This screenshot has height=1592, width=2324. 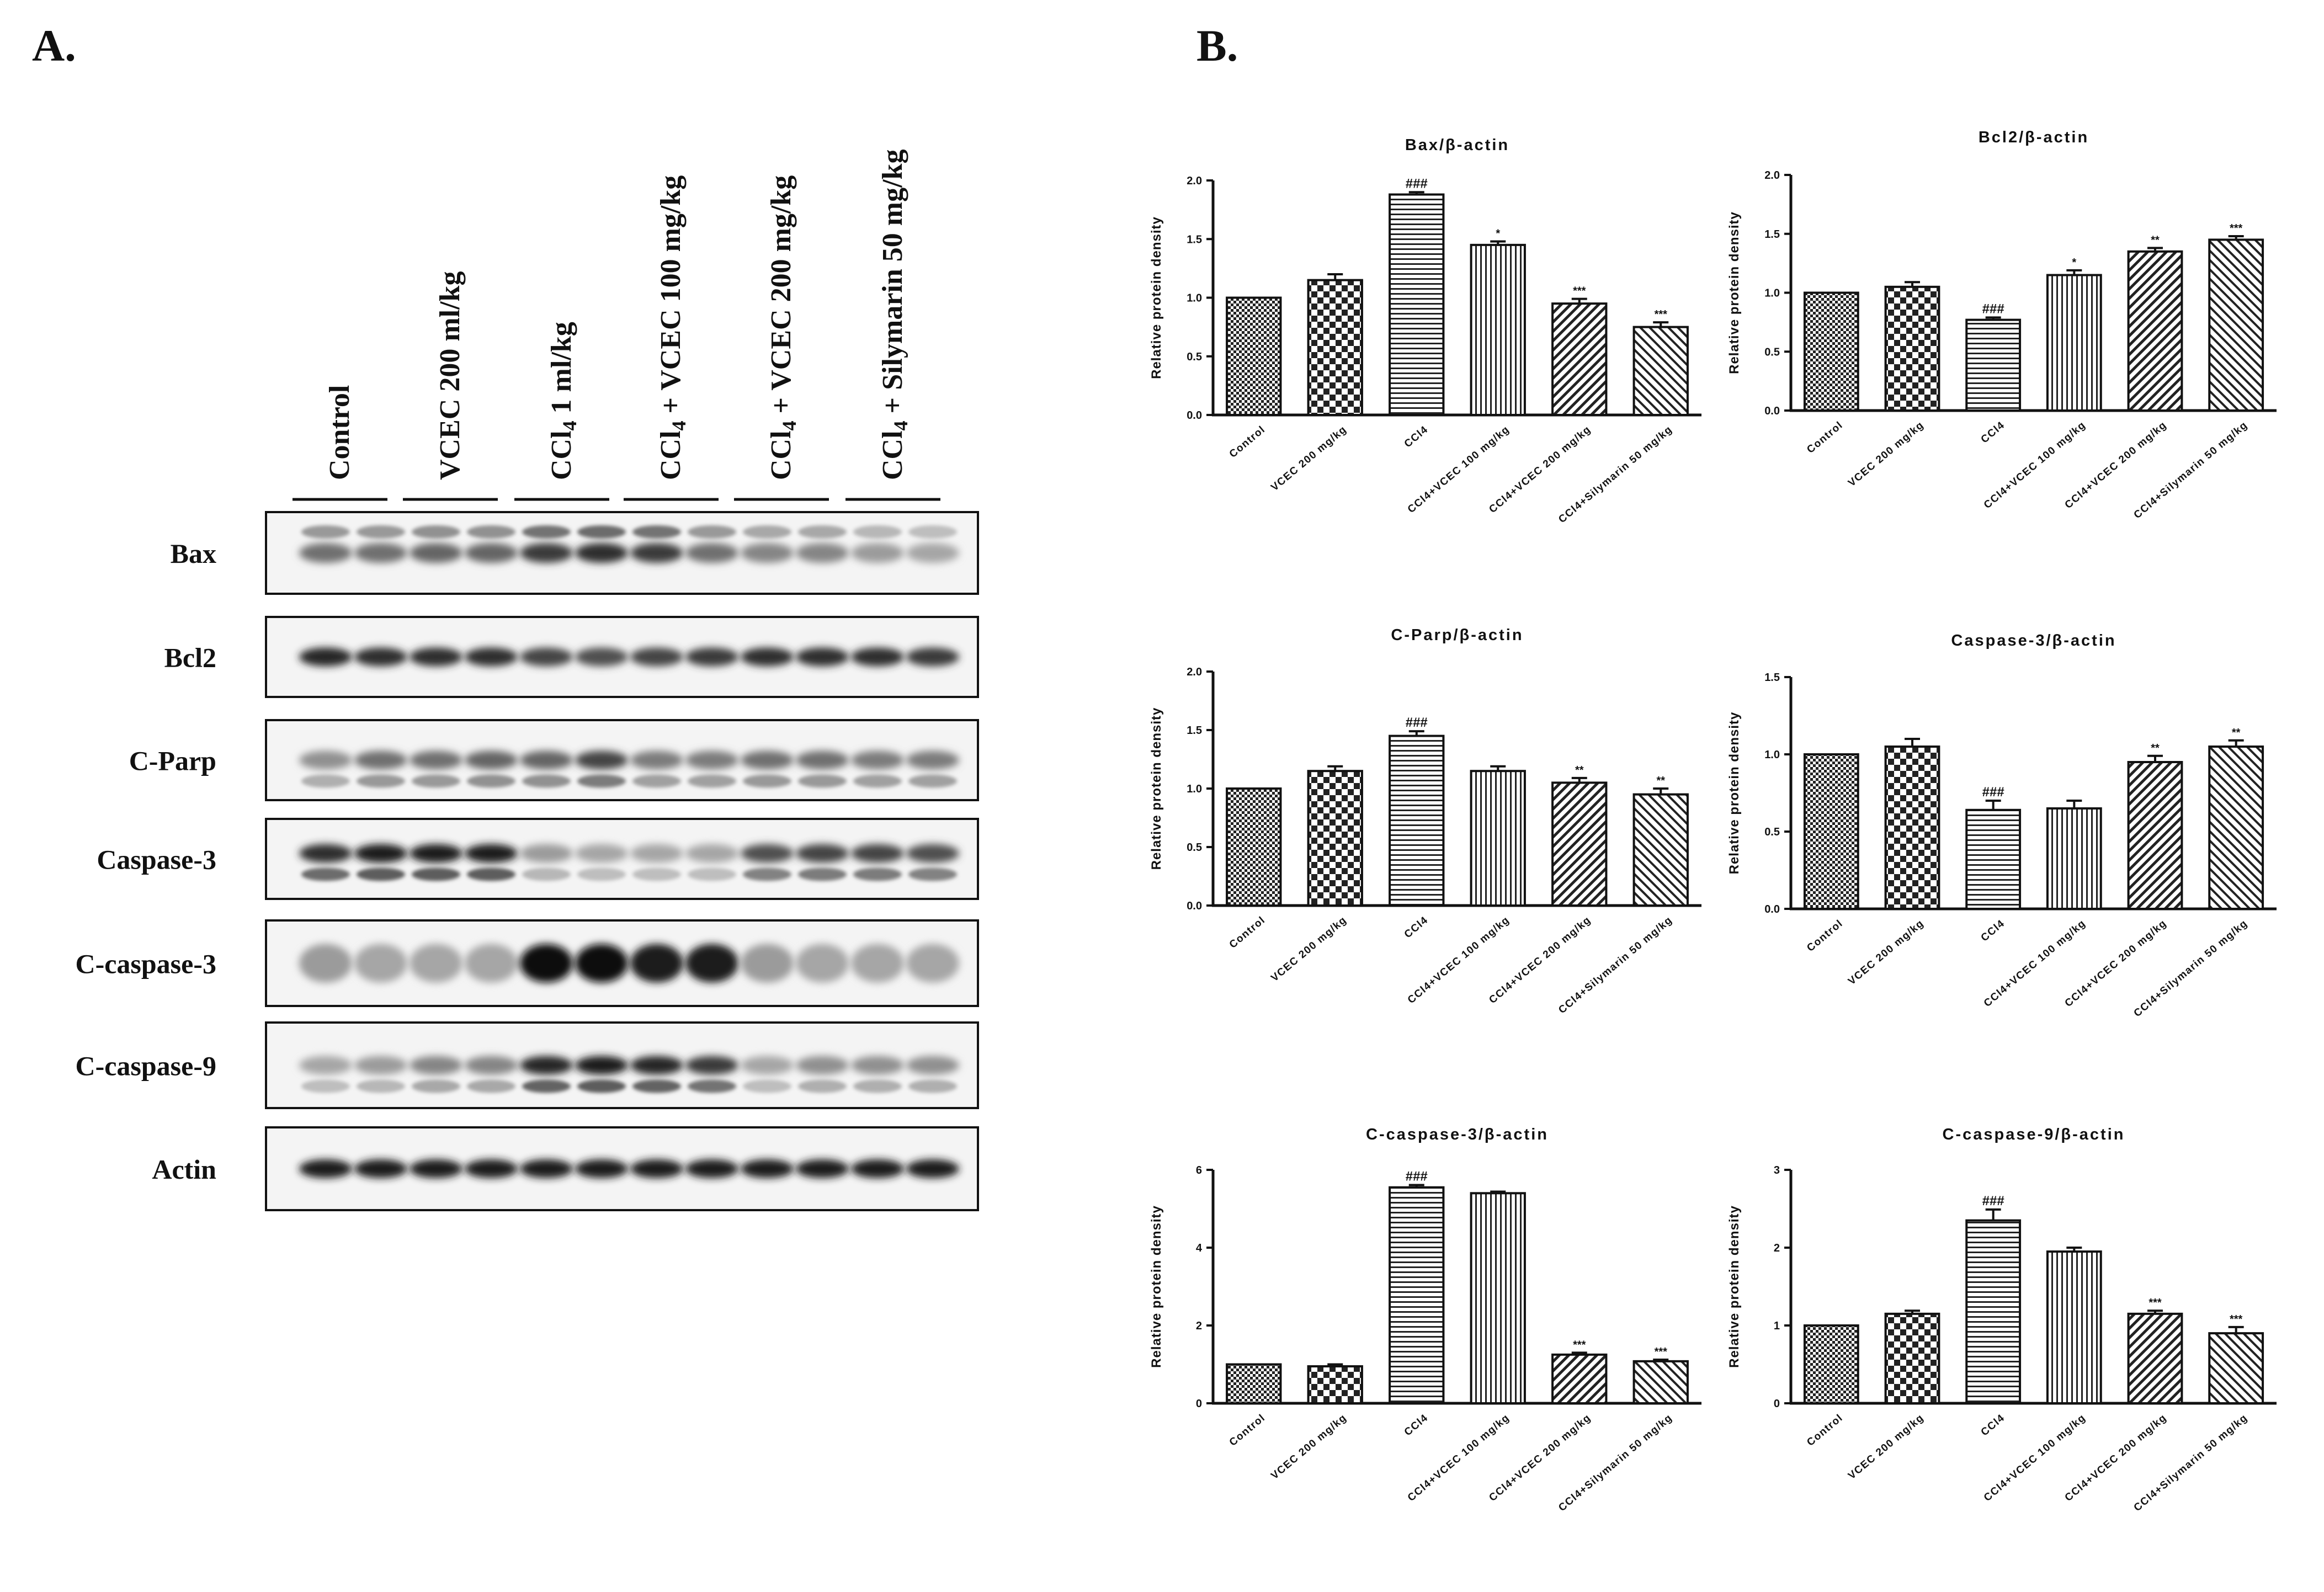 I want to click on chart-title: Bcl2/β-actin, so click(x=2034, y=137).